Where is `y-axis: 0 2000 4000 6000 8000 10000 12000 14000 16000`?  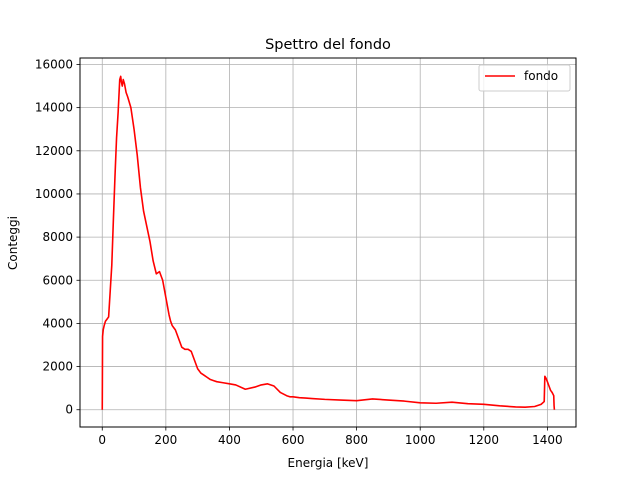 y-axis: 0 2000 4000 6000 8000 10000 12000 14000 16000 is located at coordinates (57, 237).